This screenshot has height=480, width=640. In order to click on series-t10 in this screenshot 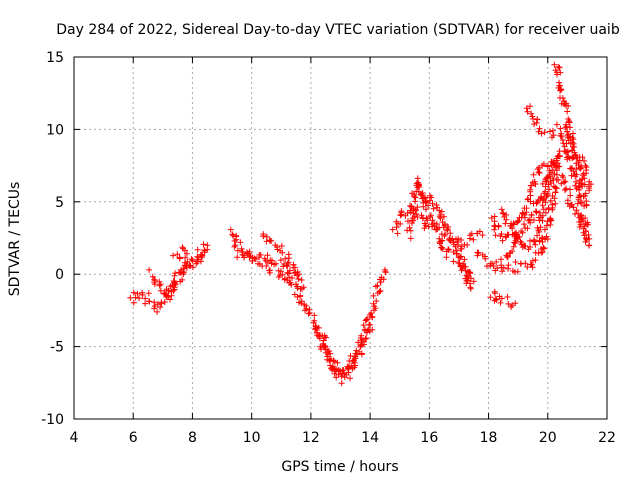, I will do `click(440, 230)`.